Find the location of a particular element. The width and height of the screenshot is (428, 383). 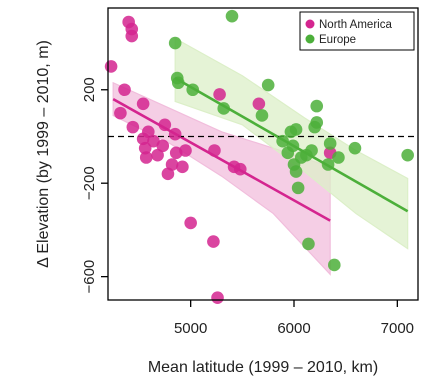

x-axis: 5000 6000 7000 is located at coordinates (294, 318).